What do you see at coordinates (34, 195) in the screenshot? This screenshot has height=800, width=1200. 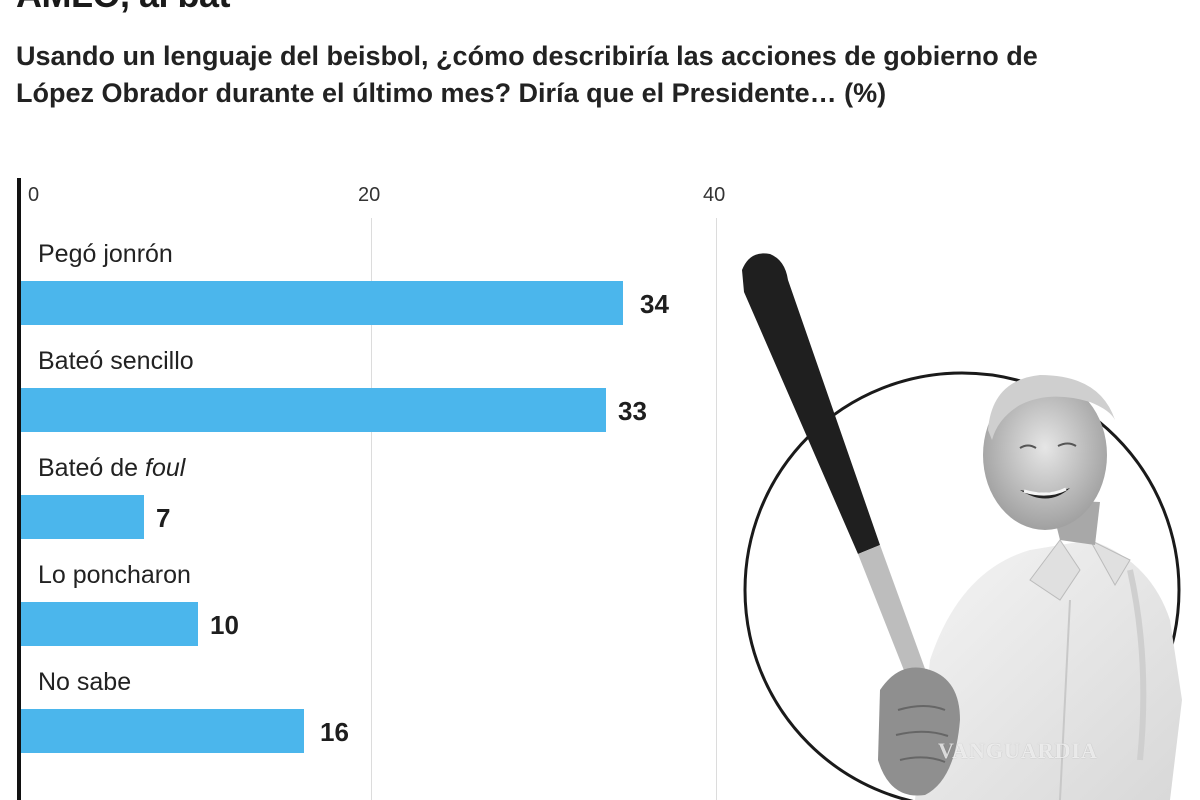 I see `x-tick-0: 0` at bounding box center [34, 195].